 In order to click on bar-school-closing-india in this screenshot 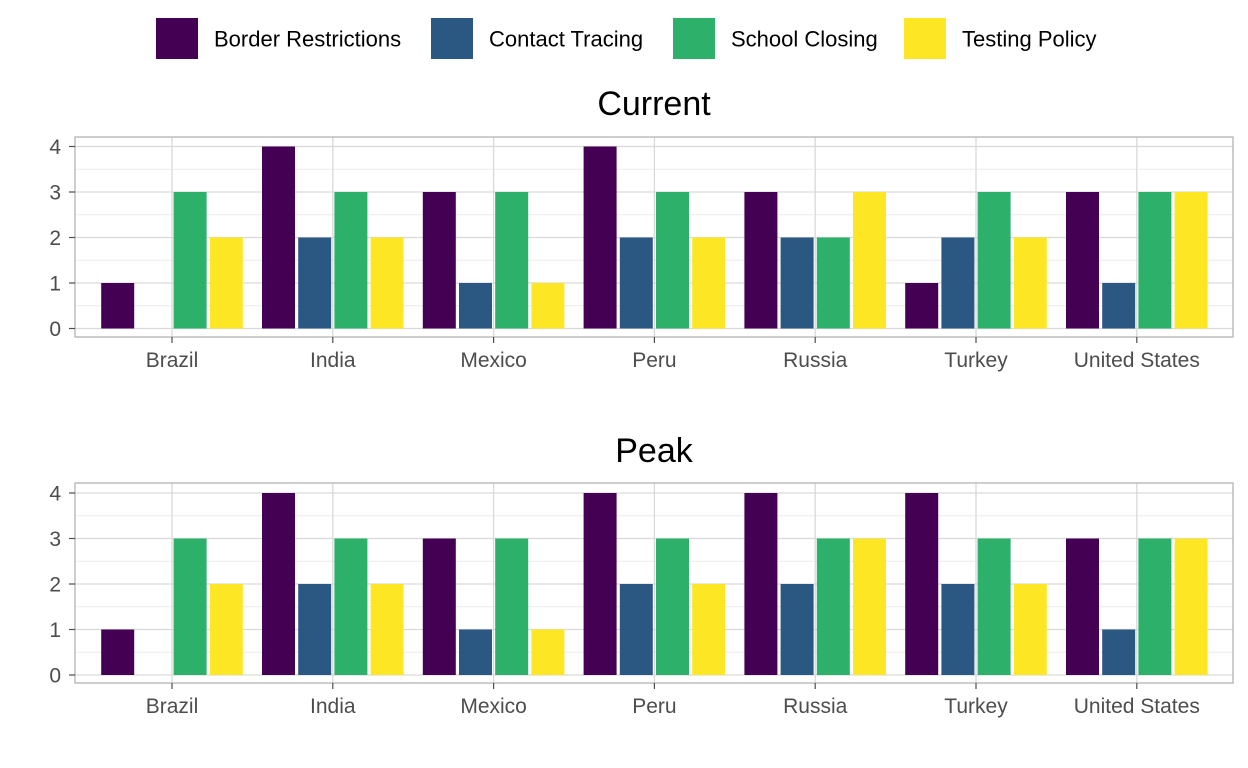, I will do `click(351, 260)`.